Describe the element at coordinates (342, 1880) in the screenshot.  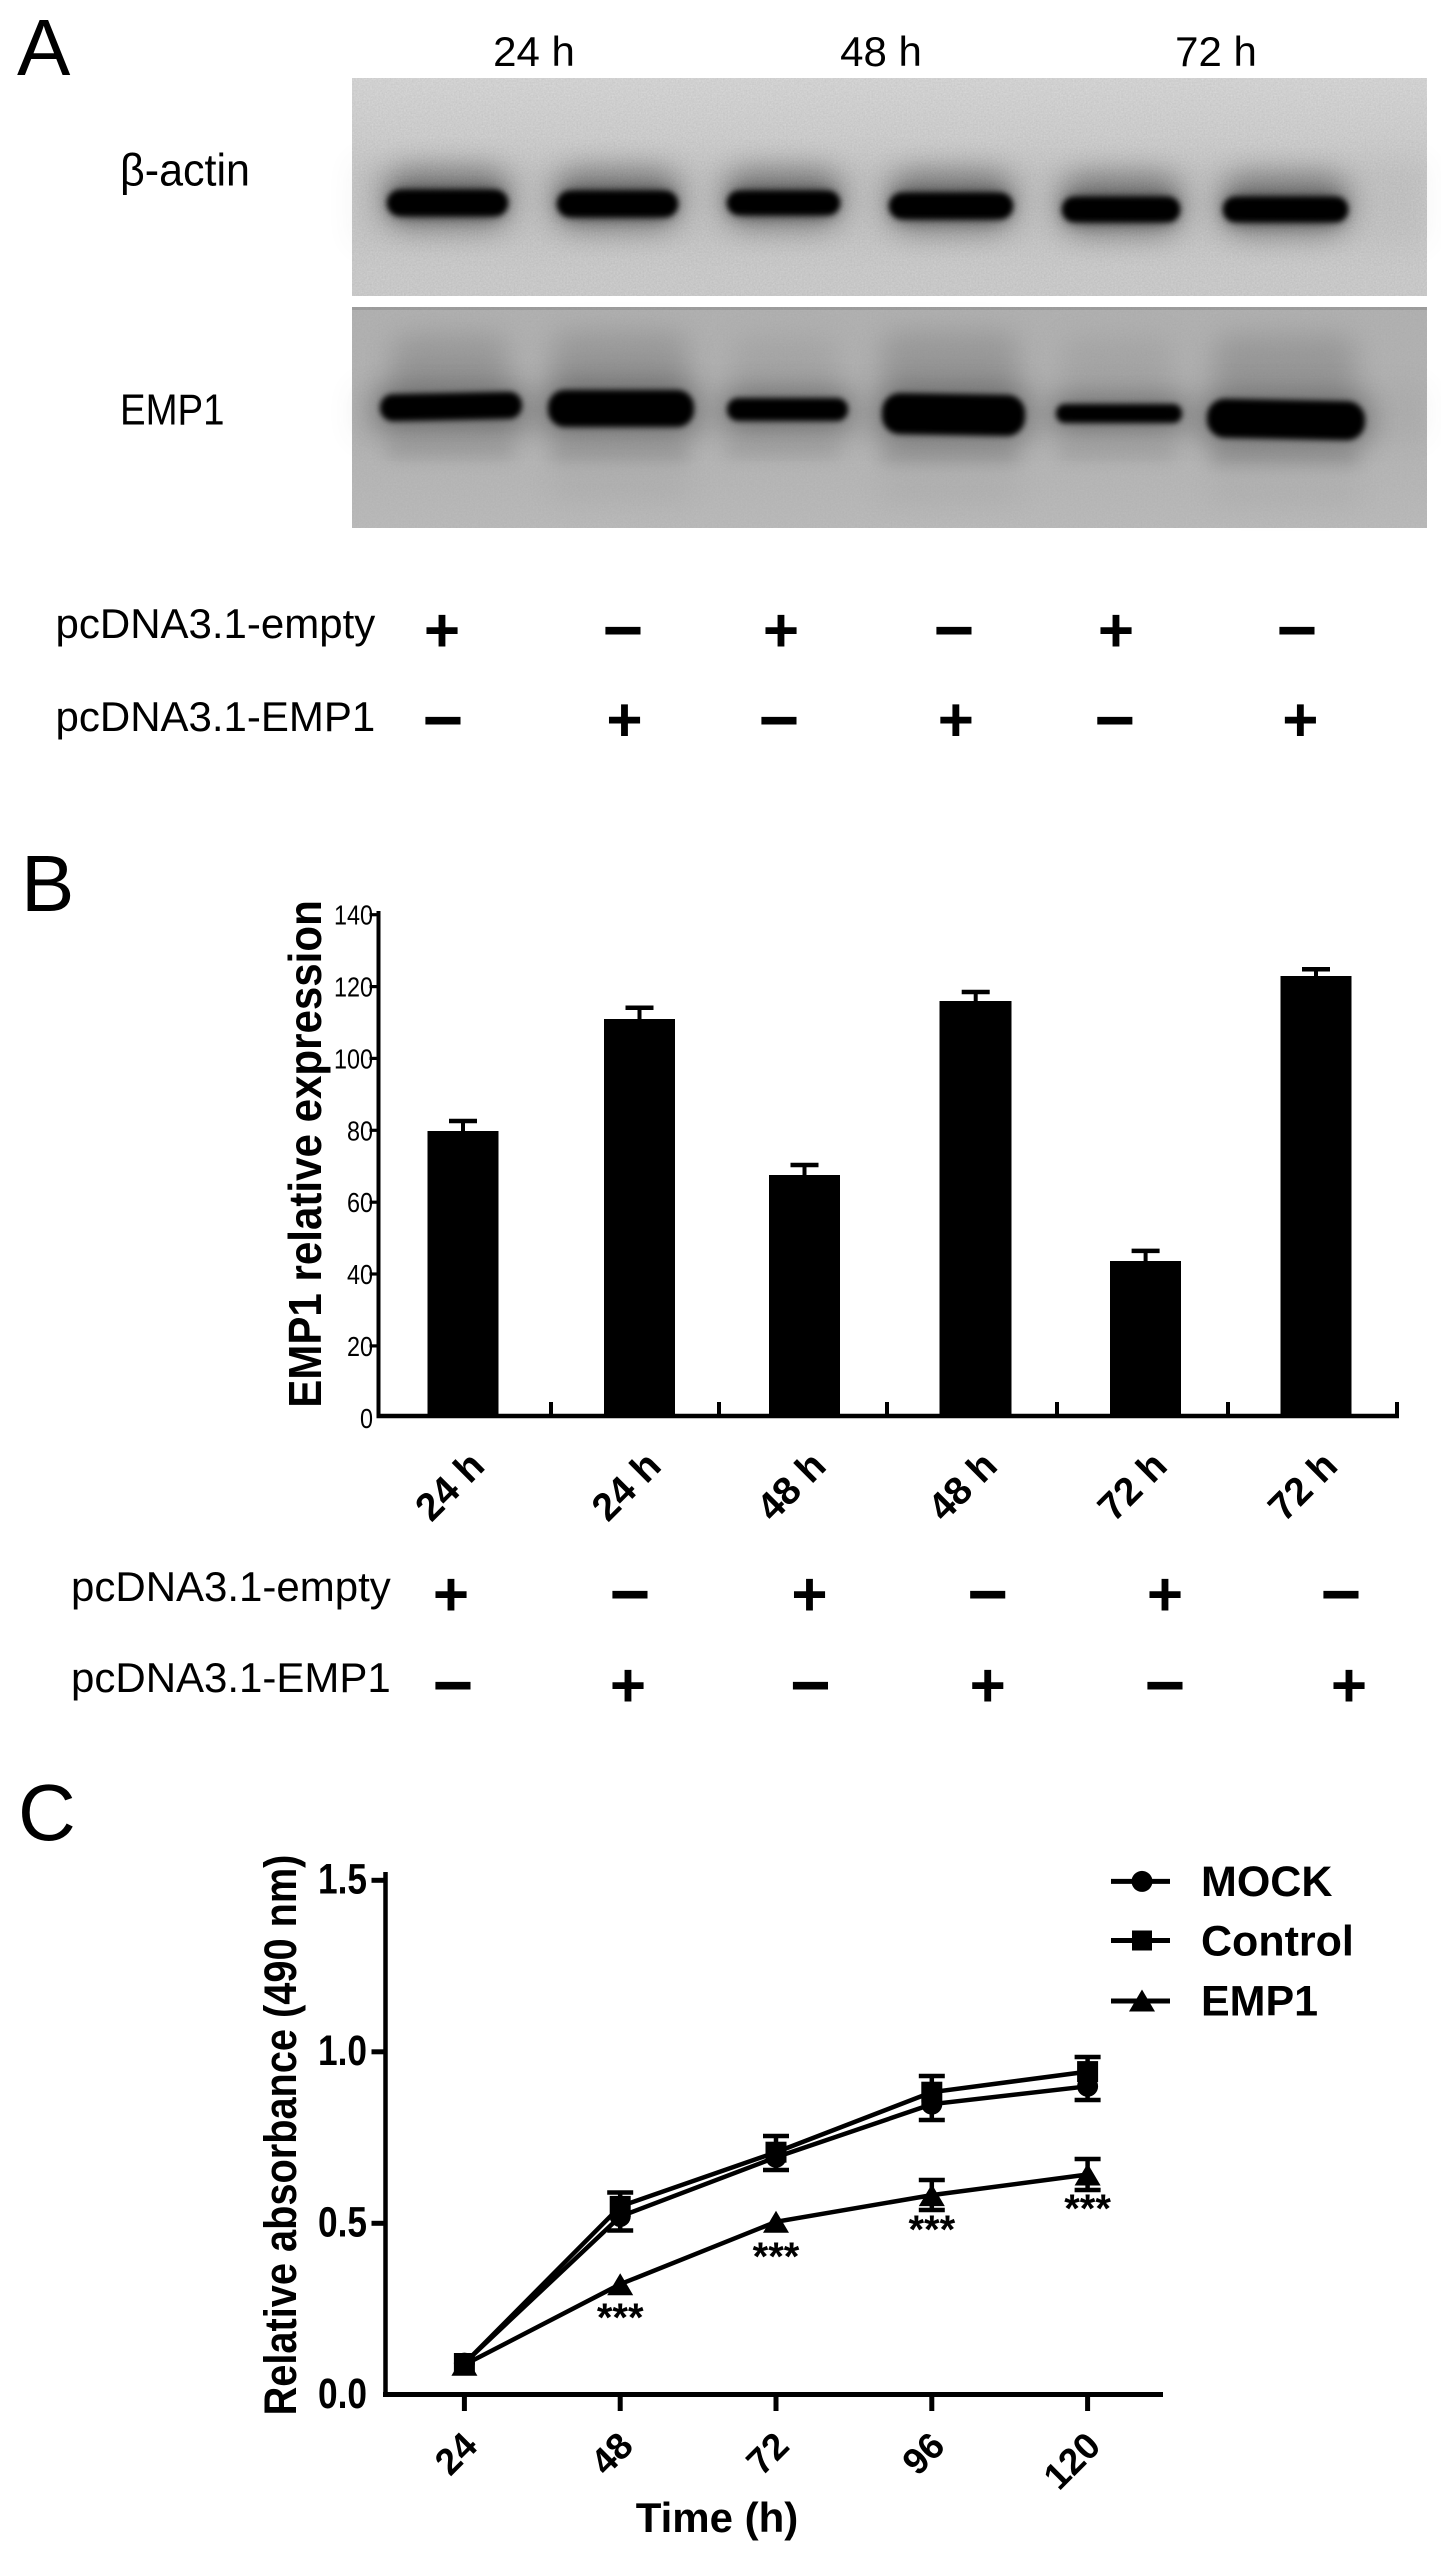
I see `svg-text: 1.5` at that location.